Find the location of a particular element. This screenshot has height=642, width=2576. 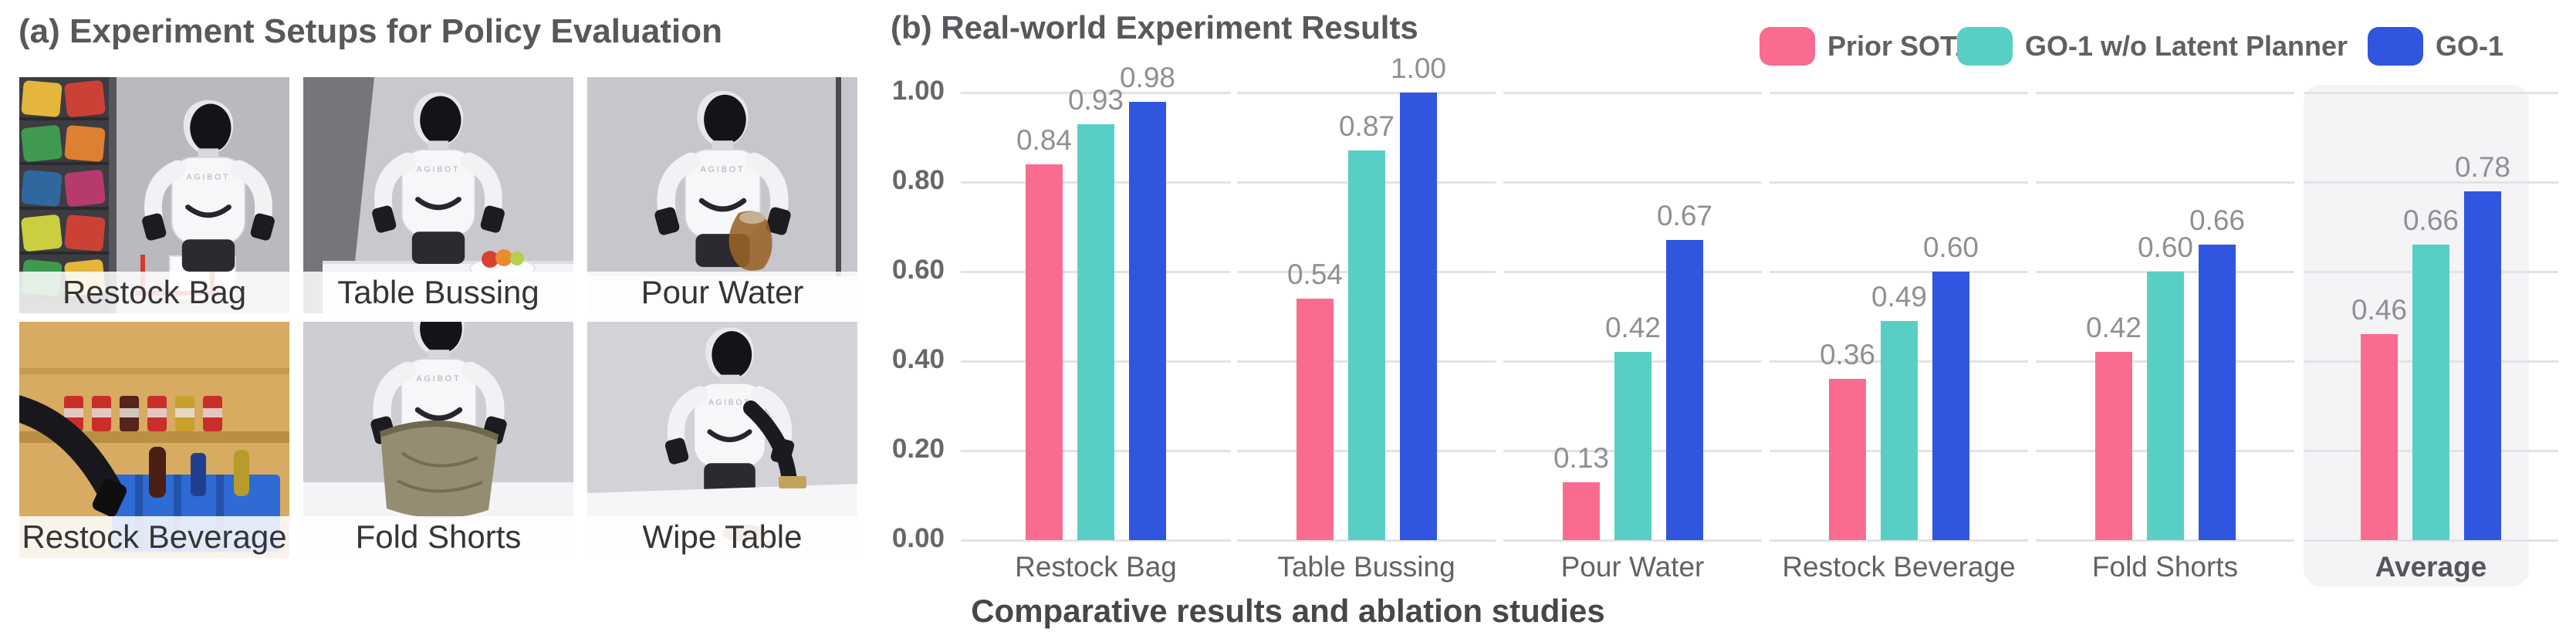

legend-label: Prior SOTA is located at coordinates (1901, 46).